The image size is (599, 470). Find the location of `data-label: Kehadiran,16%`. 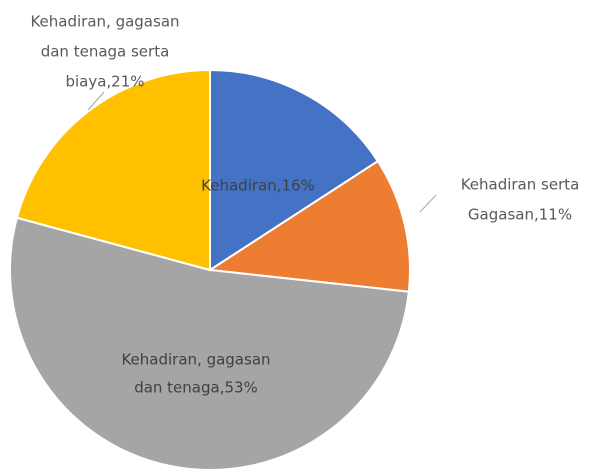

data-label: Kehadiran,16% is located at coordinates (258, 186).